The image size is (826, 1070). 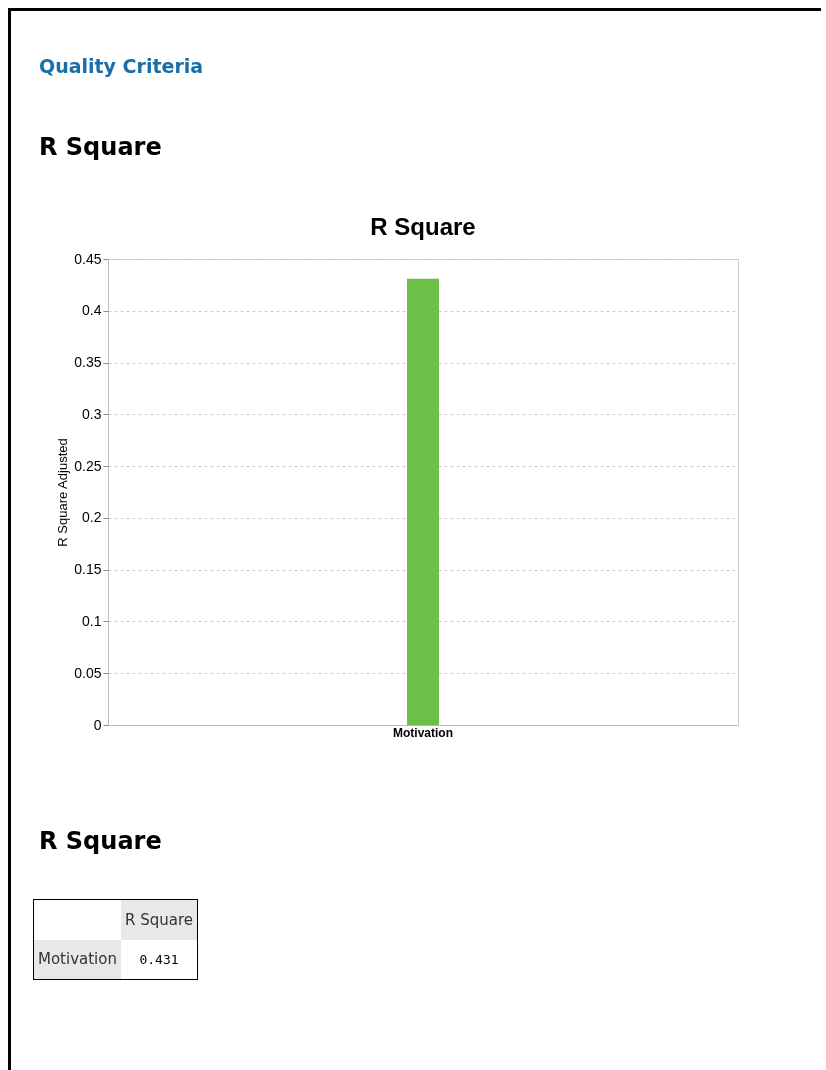 What do you see at coordinates (159, 959) in the screenshot?
I see `text: 0.431` at bounding box center [159, 959].